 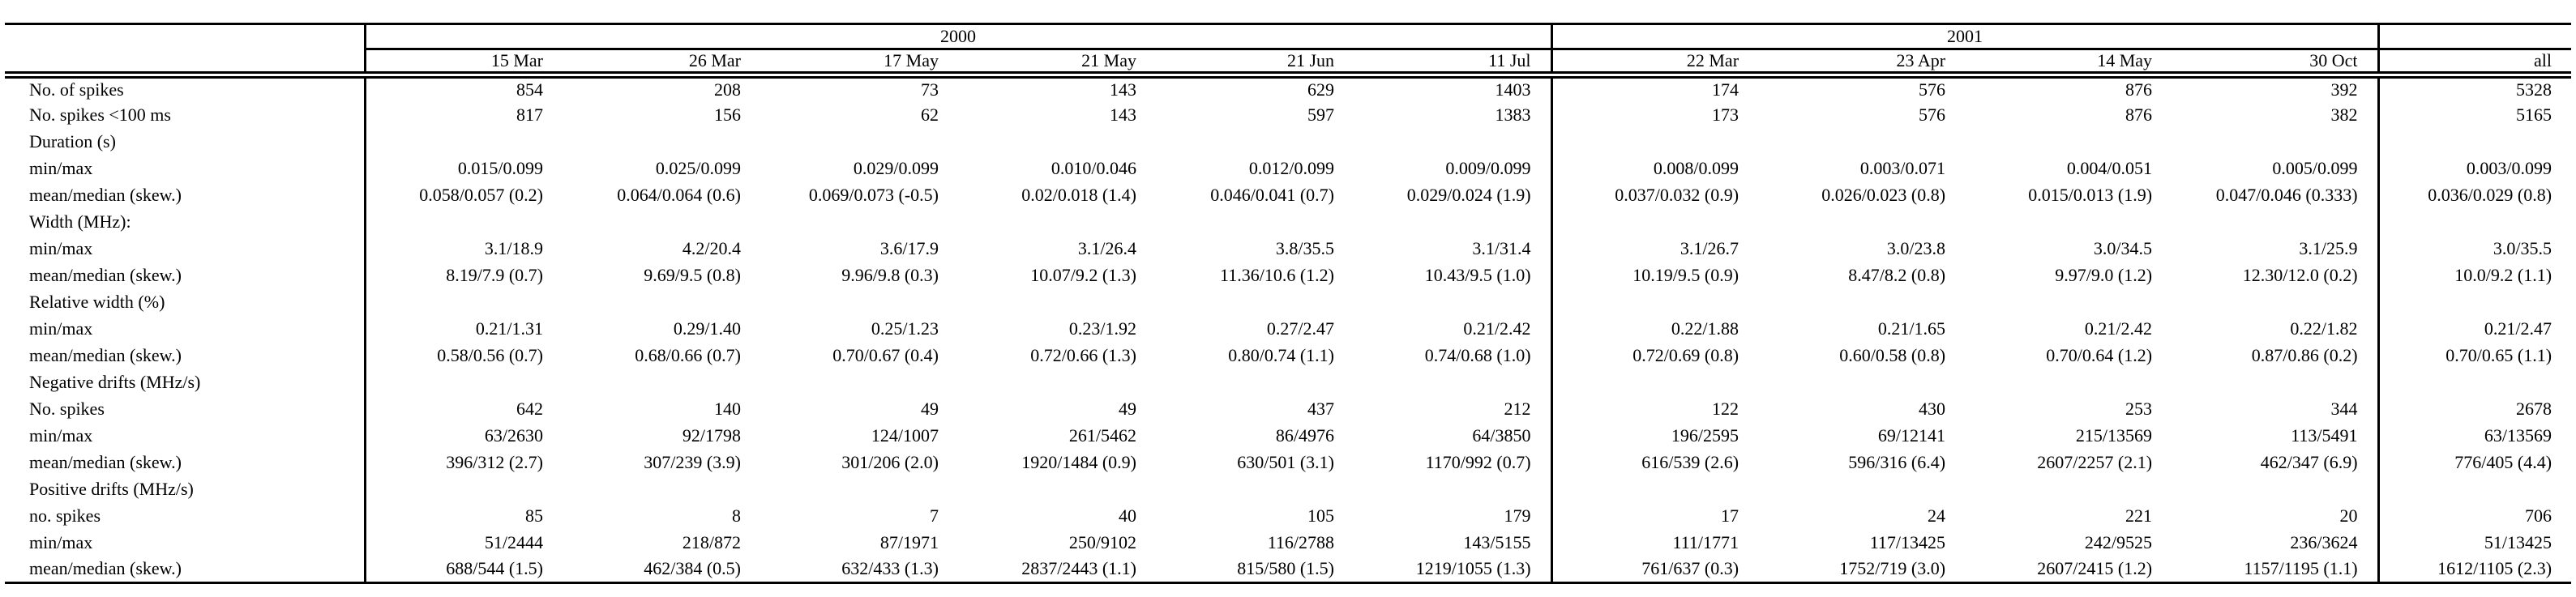 What do you see at coordinates (463, 195) in the screenshot?
I see `table-cell: 0.058/0.057 (0.2)` at bounding box center [463, 195].